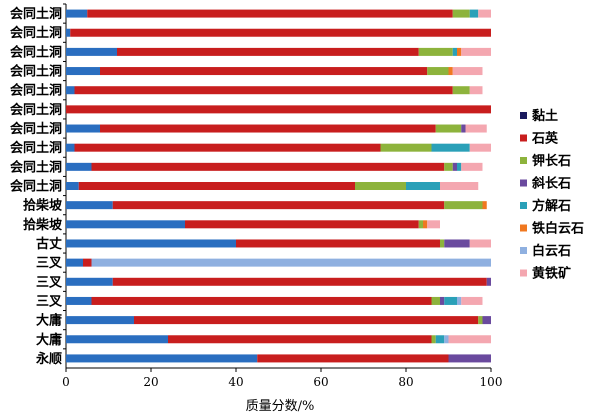 This screenshot has height=415, width=600. I want to click on x-tick-label: 100, so click(491, 382).